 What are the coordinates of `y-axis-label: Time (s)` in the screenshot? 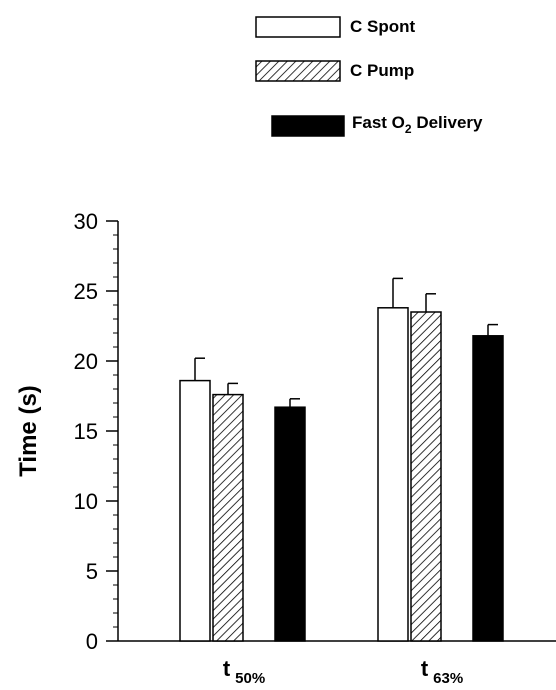 It's located at (28, 431).